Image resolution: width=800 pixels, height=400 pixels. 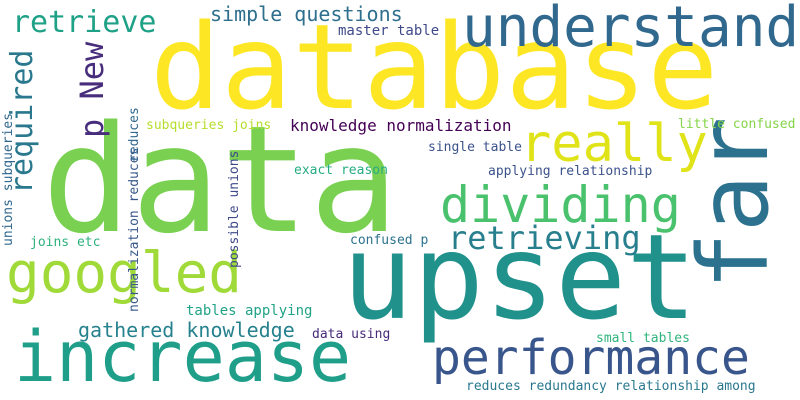 What do you see at coordinates (611, 386) in the screenshot?
I see `word-reduces-redundancy-relationship-among: reduces redundancy relationship among` at bounding box center [611, 386].